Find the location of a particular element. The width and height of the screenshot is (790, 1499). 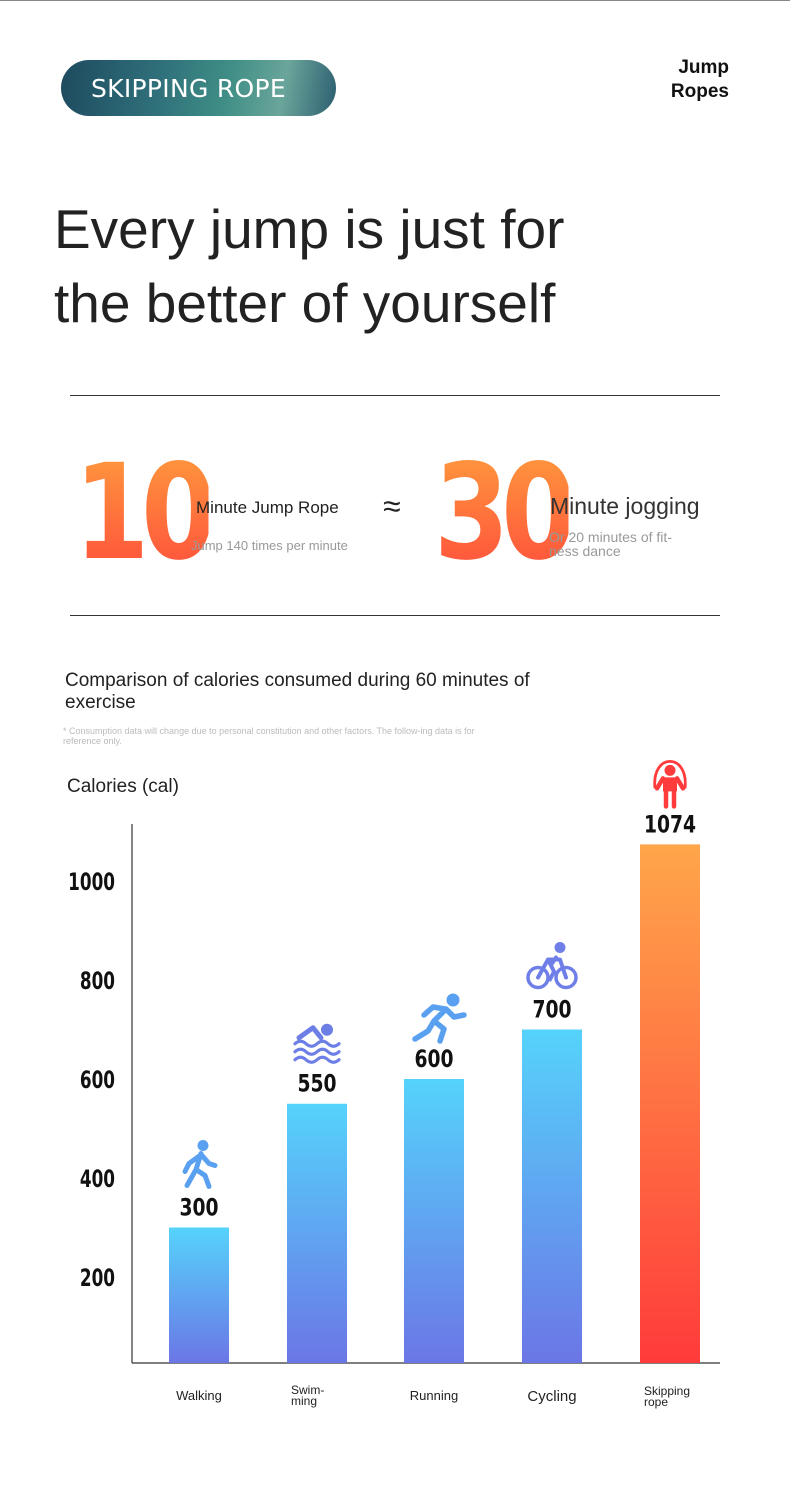

y-tick-label: 200 is located at coordinates (97, 1279).